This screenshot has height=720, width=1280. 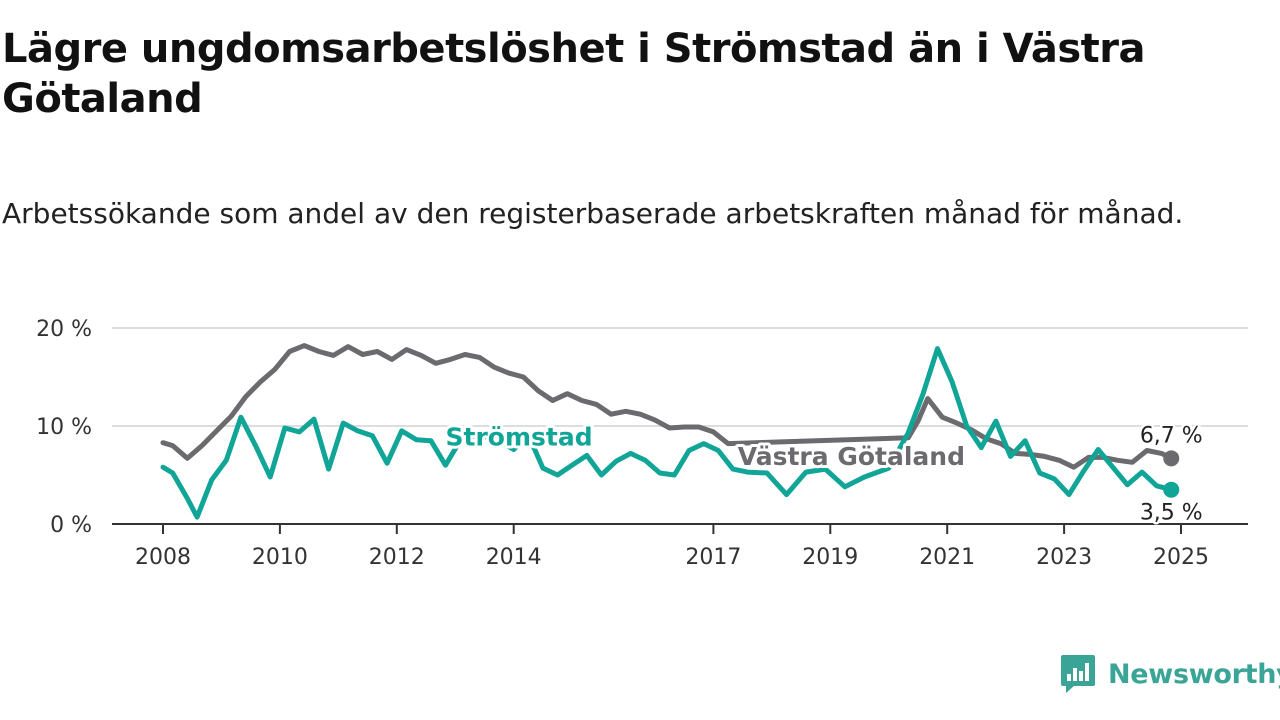 I want to click on newsworthy-logo: Newsworthy, so click(x=1170, y=674).